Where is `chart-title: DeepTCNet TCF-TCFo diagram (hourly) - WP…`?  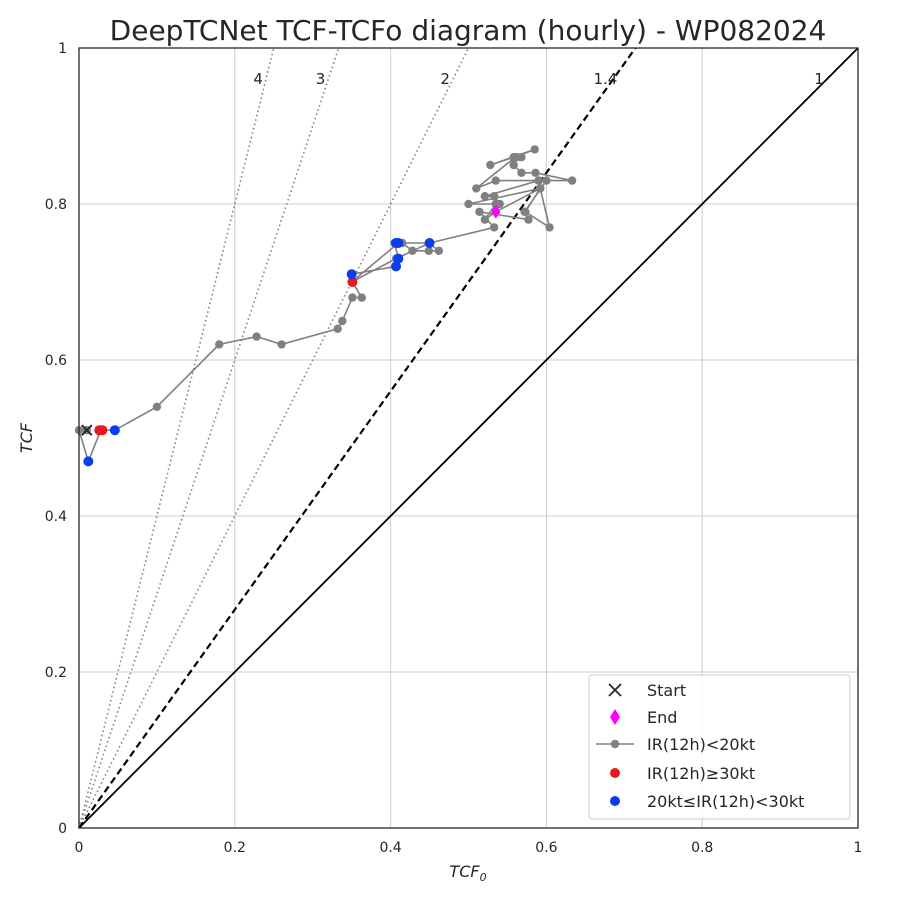 chart-title: DeepTCNet TCF-TCFo diagram (hourly) - WP… is located at coordinates (468, 30).